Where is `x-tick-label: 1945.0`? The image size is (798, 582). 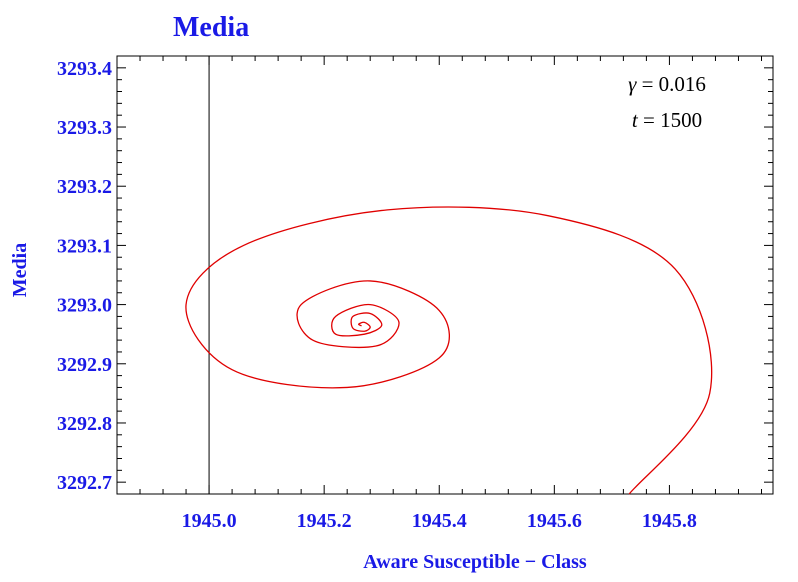
x-tick-label: 1945.0 is located at coordinates (209, 521).